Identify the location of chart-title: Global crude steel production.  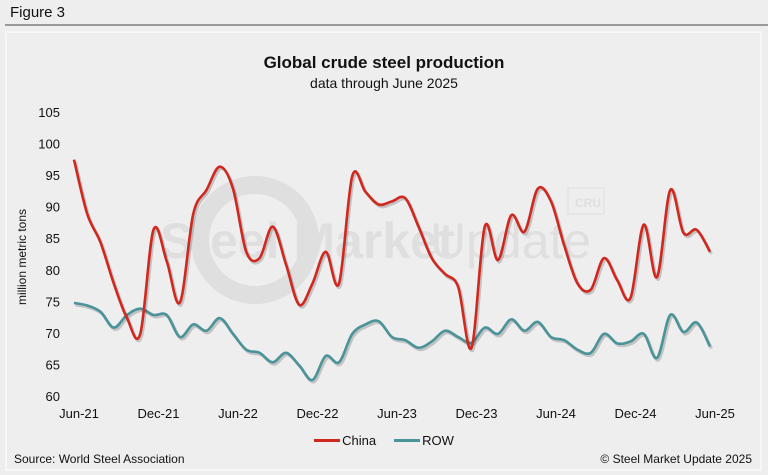
(384, 62).